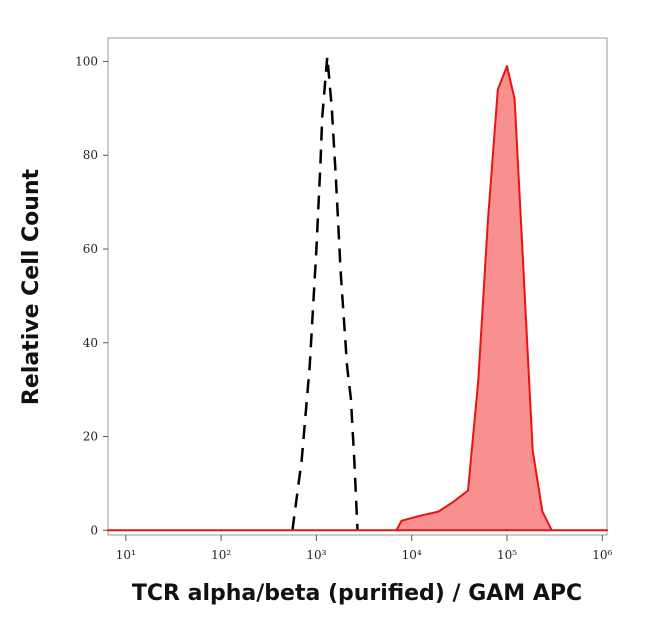 The width and height of the screenshot is (650, 622). Describe the element at coordinates (90, 437) in the screenshot. I see `y-tick-label: 20` at that location.